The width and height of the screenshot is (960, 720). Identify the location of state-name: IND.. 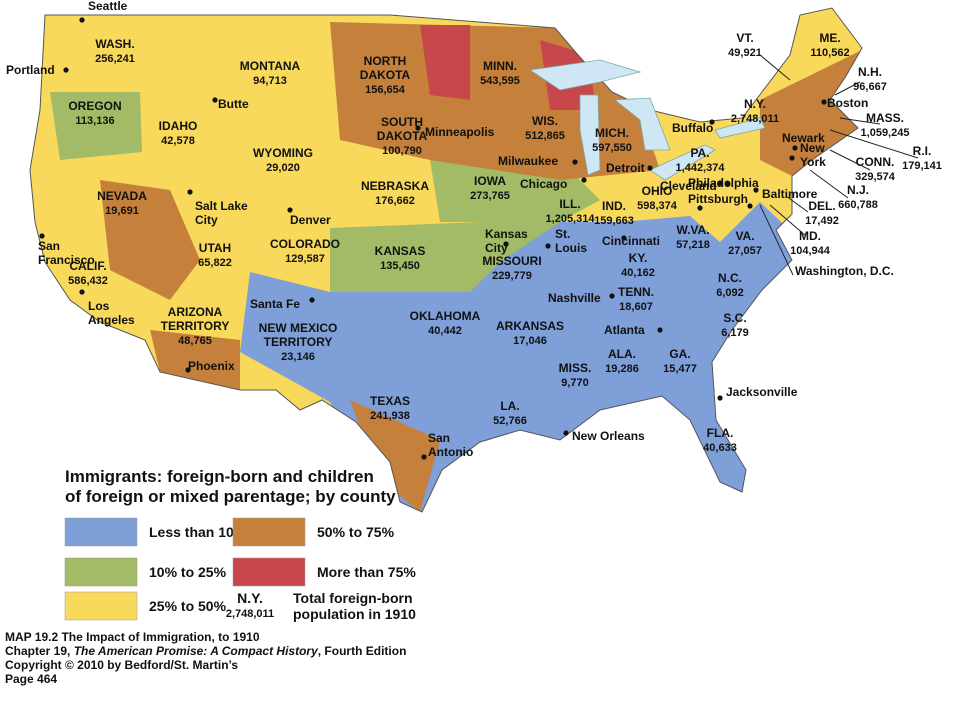
(614, 206).